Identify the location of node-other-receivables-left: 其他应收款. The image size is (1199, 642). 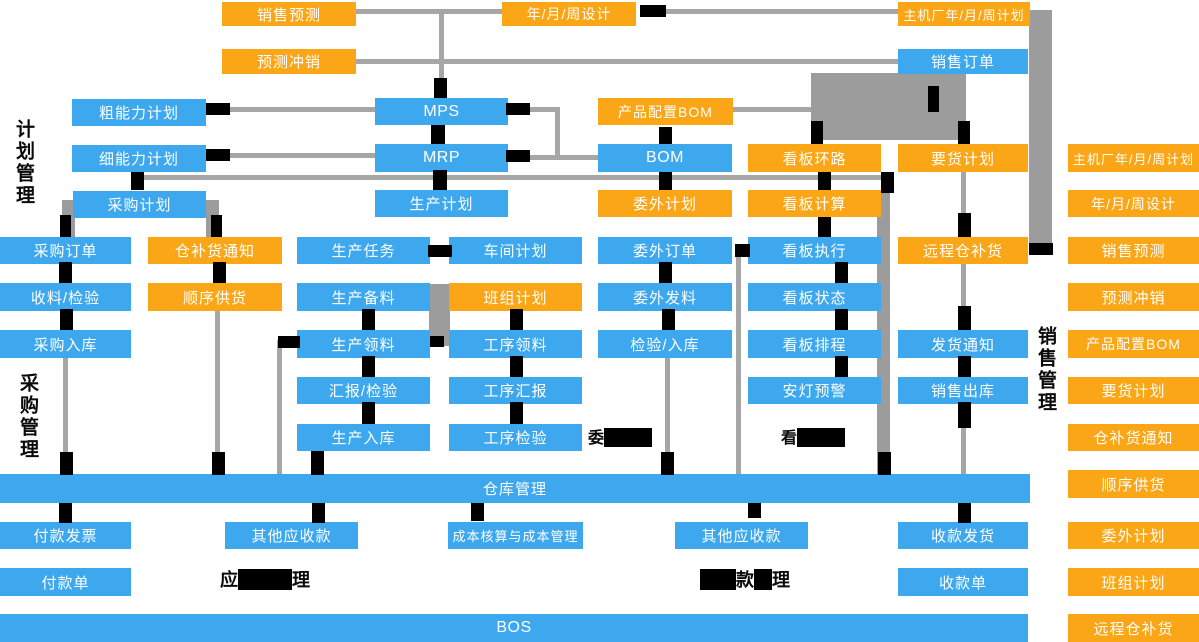
(291, 535).